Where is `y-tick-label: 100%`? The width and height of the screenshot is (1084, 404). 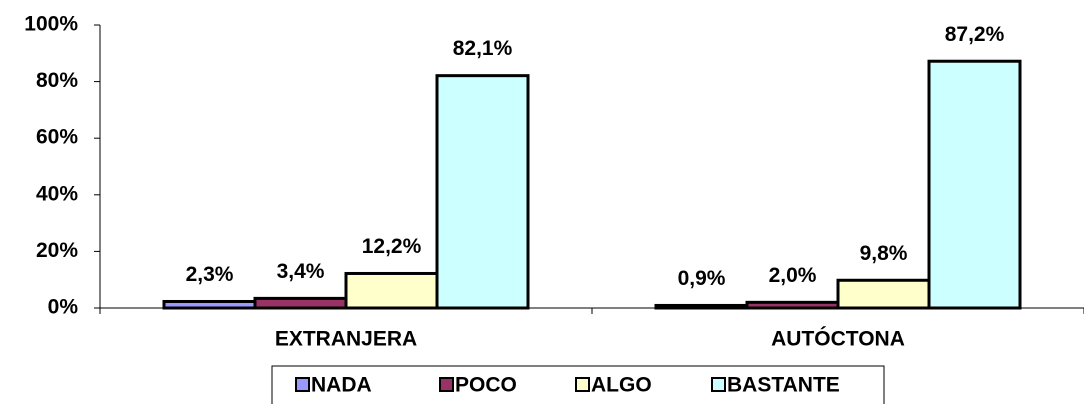 y-tick-label: 100% is located at coordinates (51, 24).